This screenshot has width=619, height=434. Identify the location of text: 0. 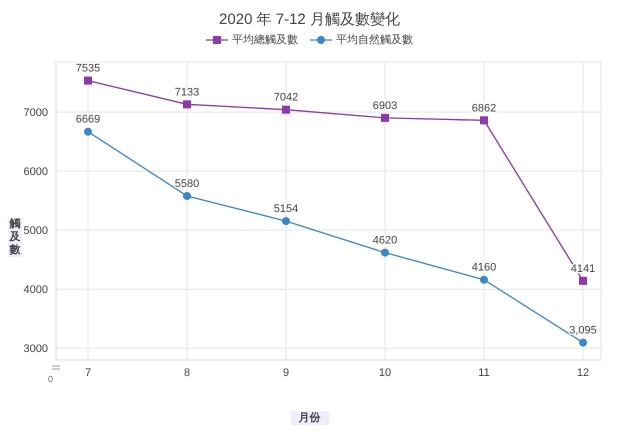
(51, 379).